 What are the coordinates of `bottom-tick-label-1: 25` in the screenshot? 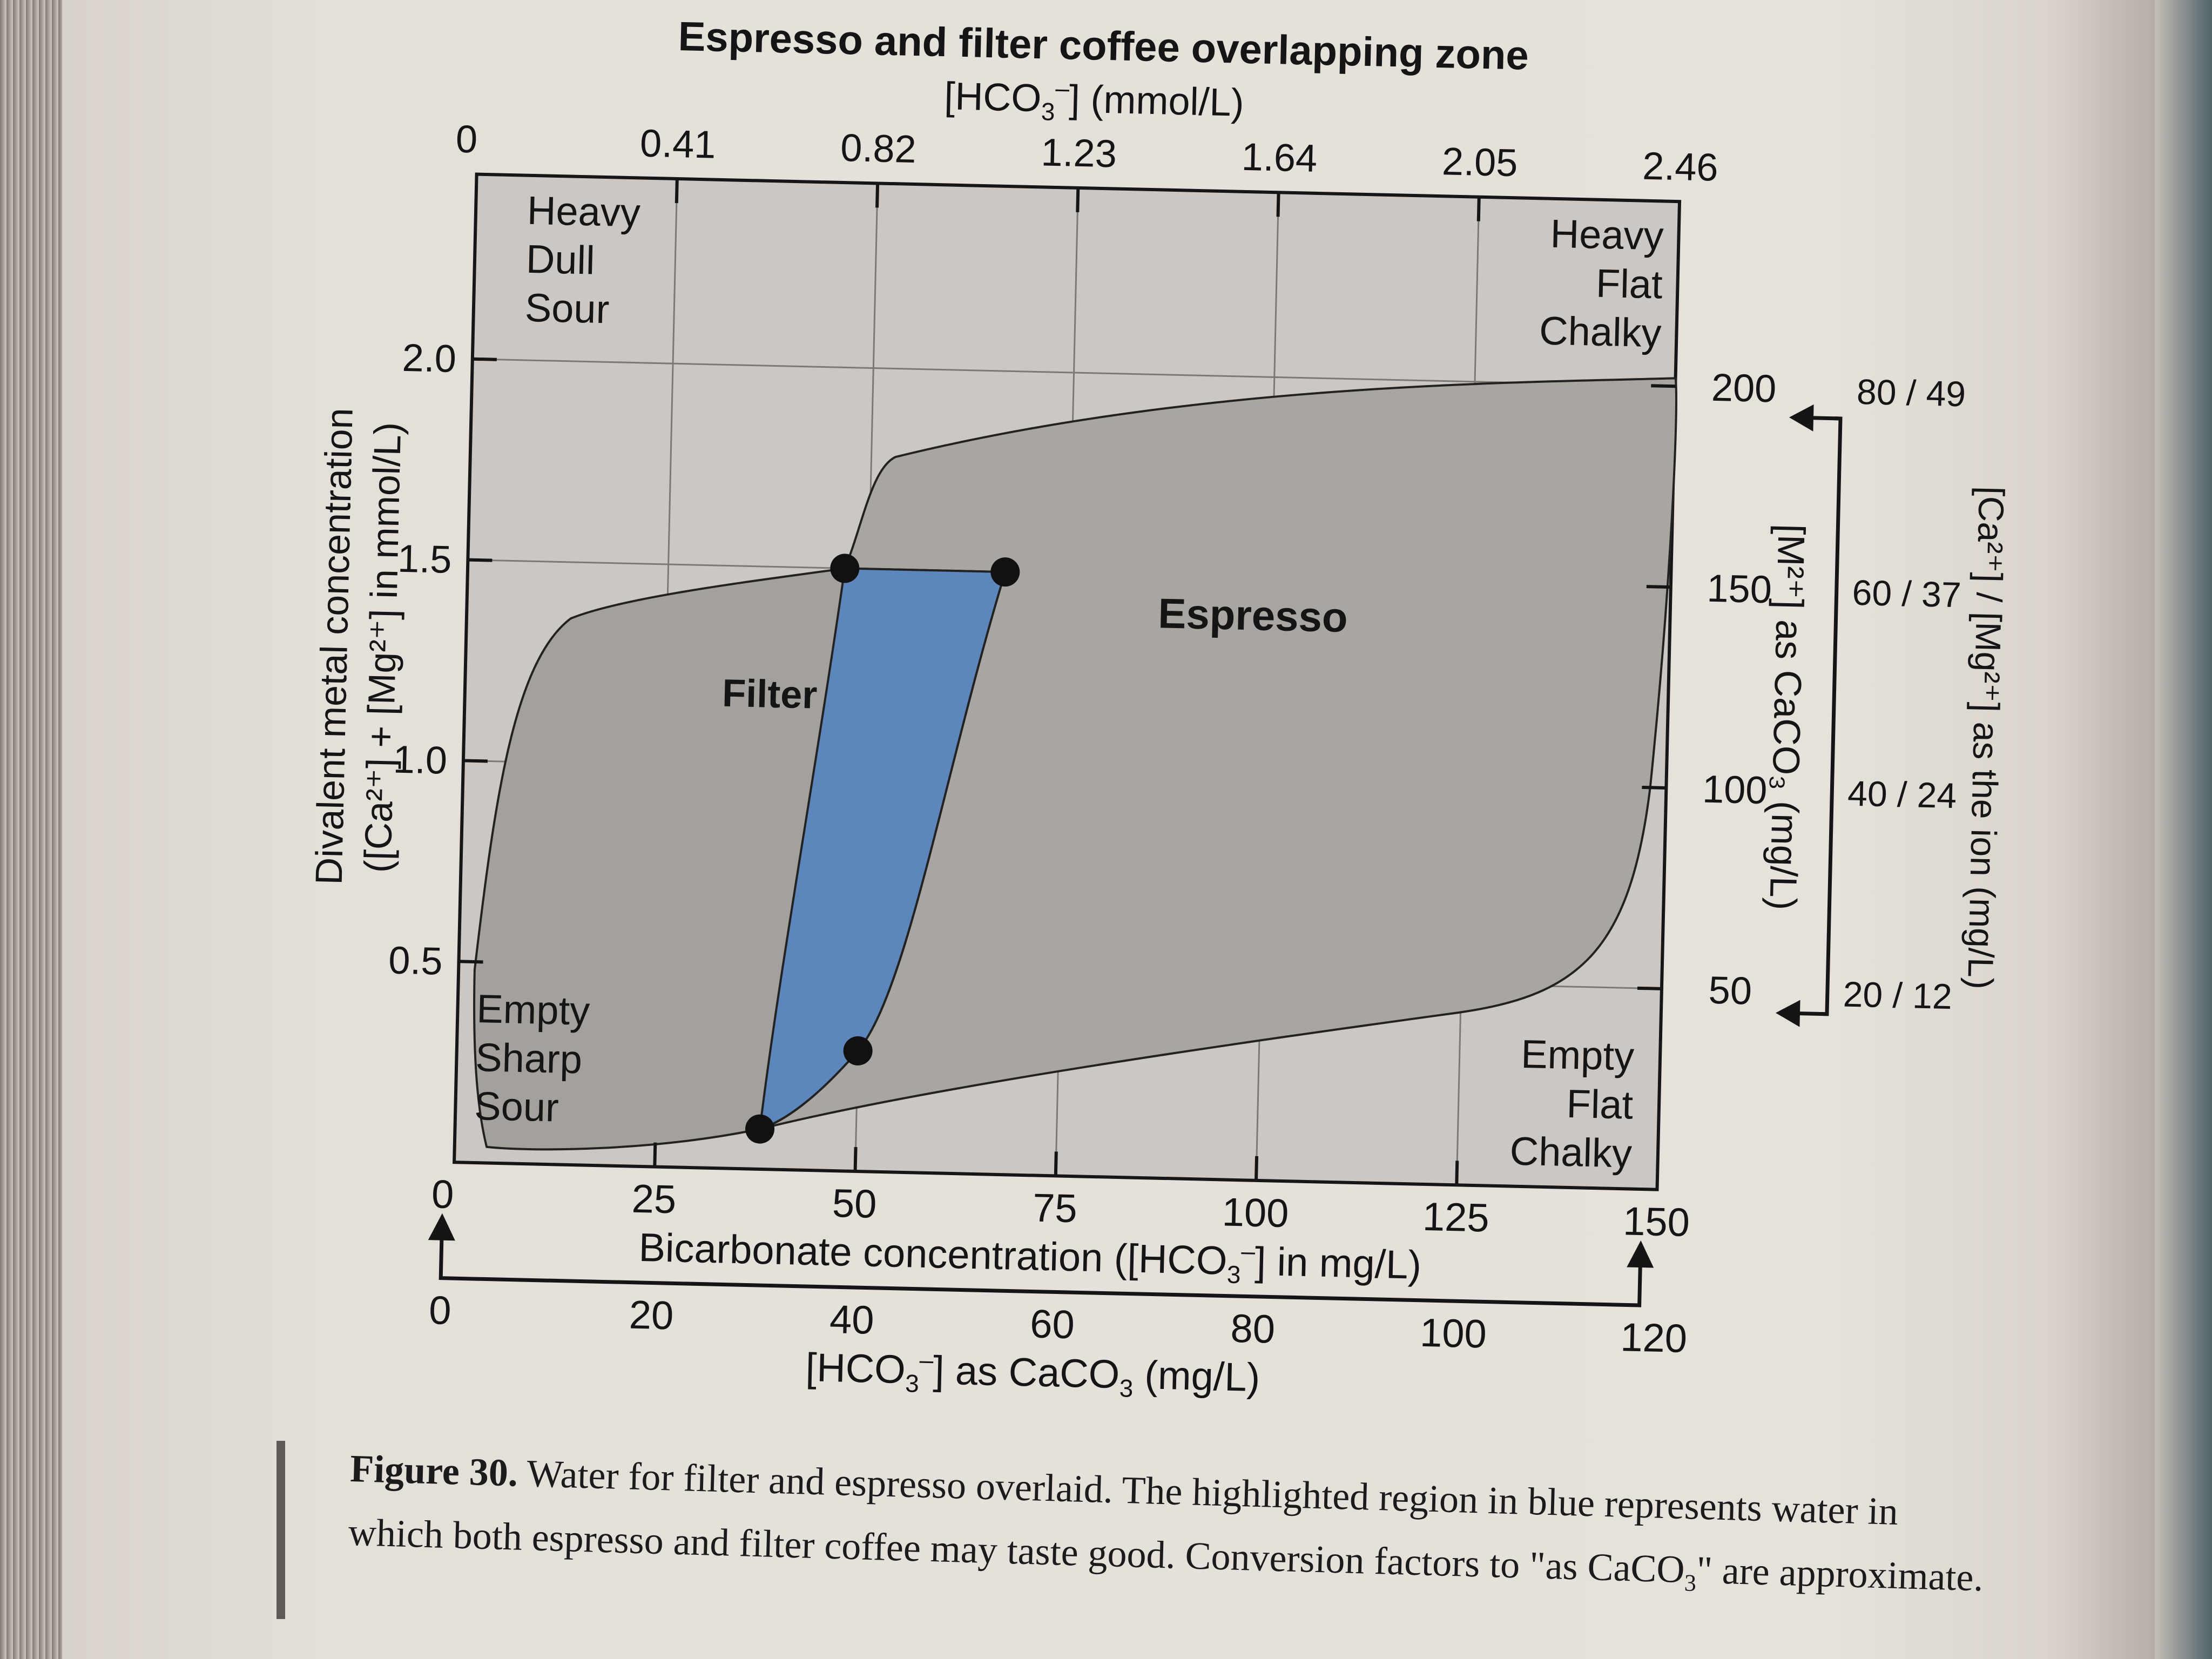 It's located at (654, 1199).